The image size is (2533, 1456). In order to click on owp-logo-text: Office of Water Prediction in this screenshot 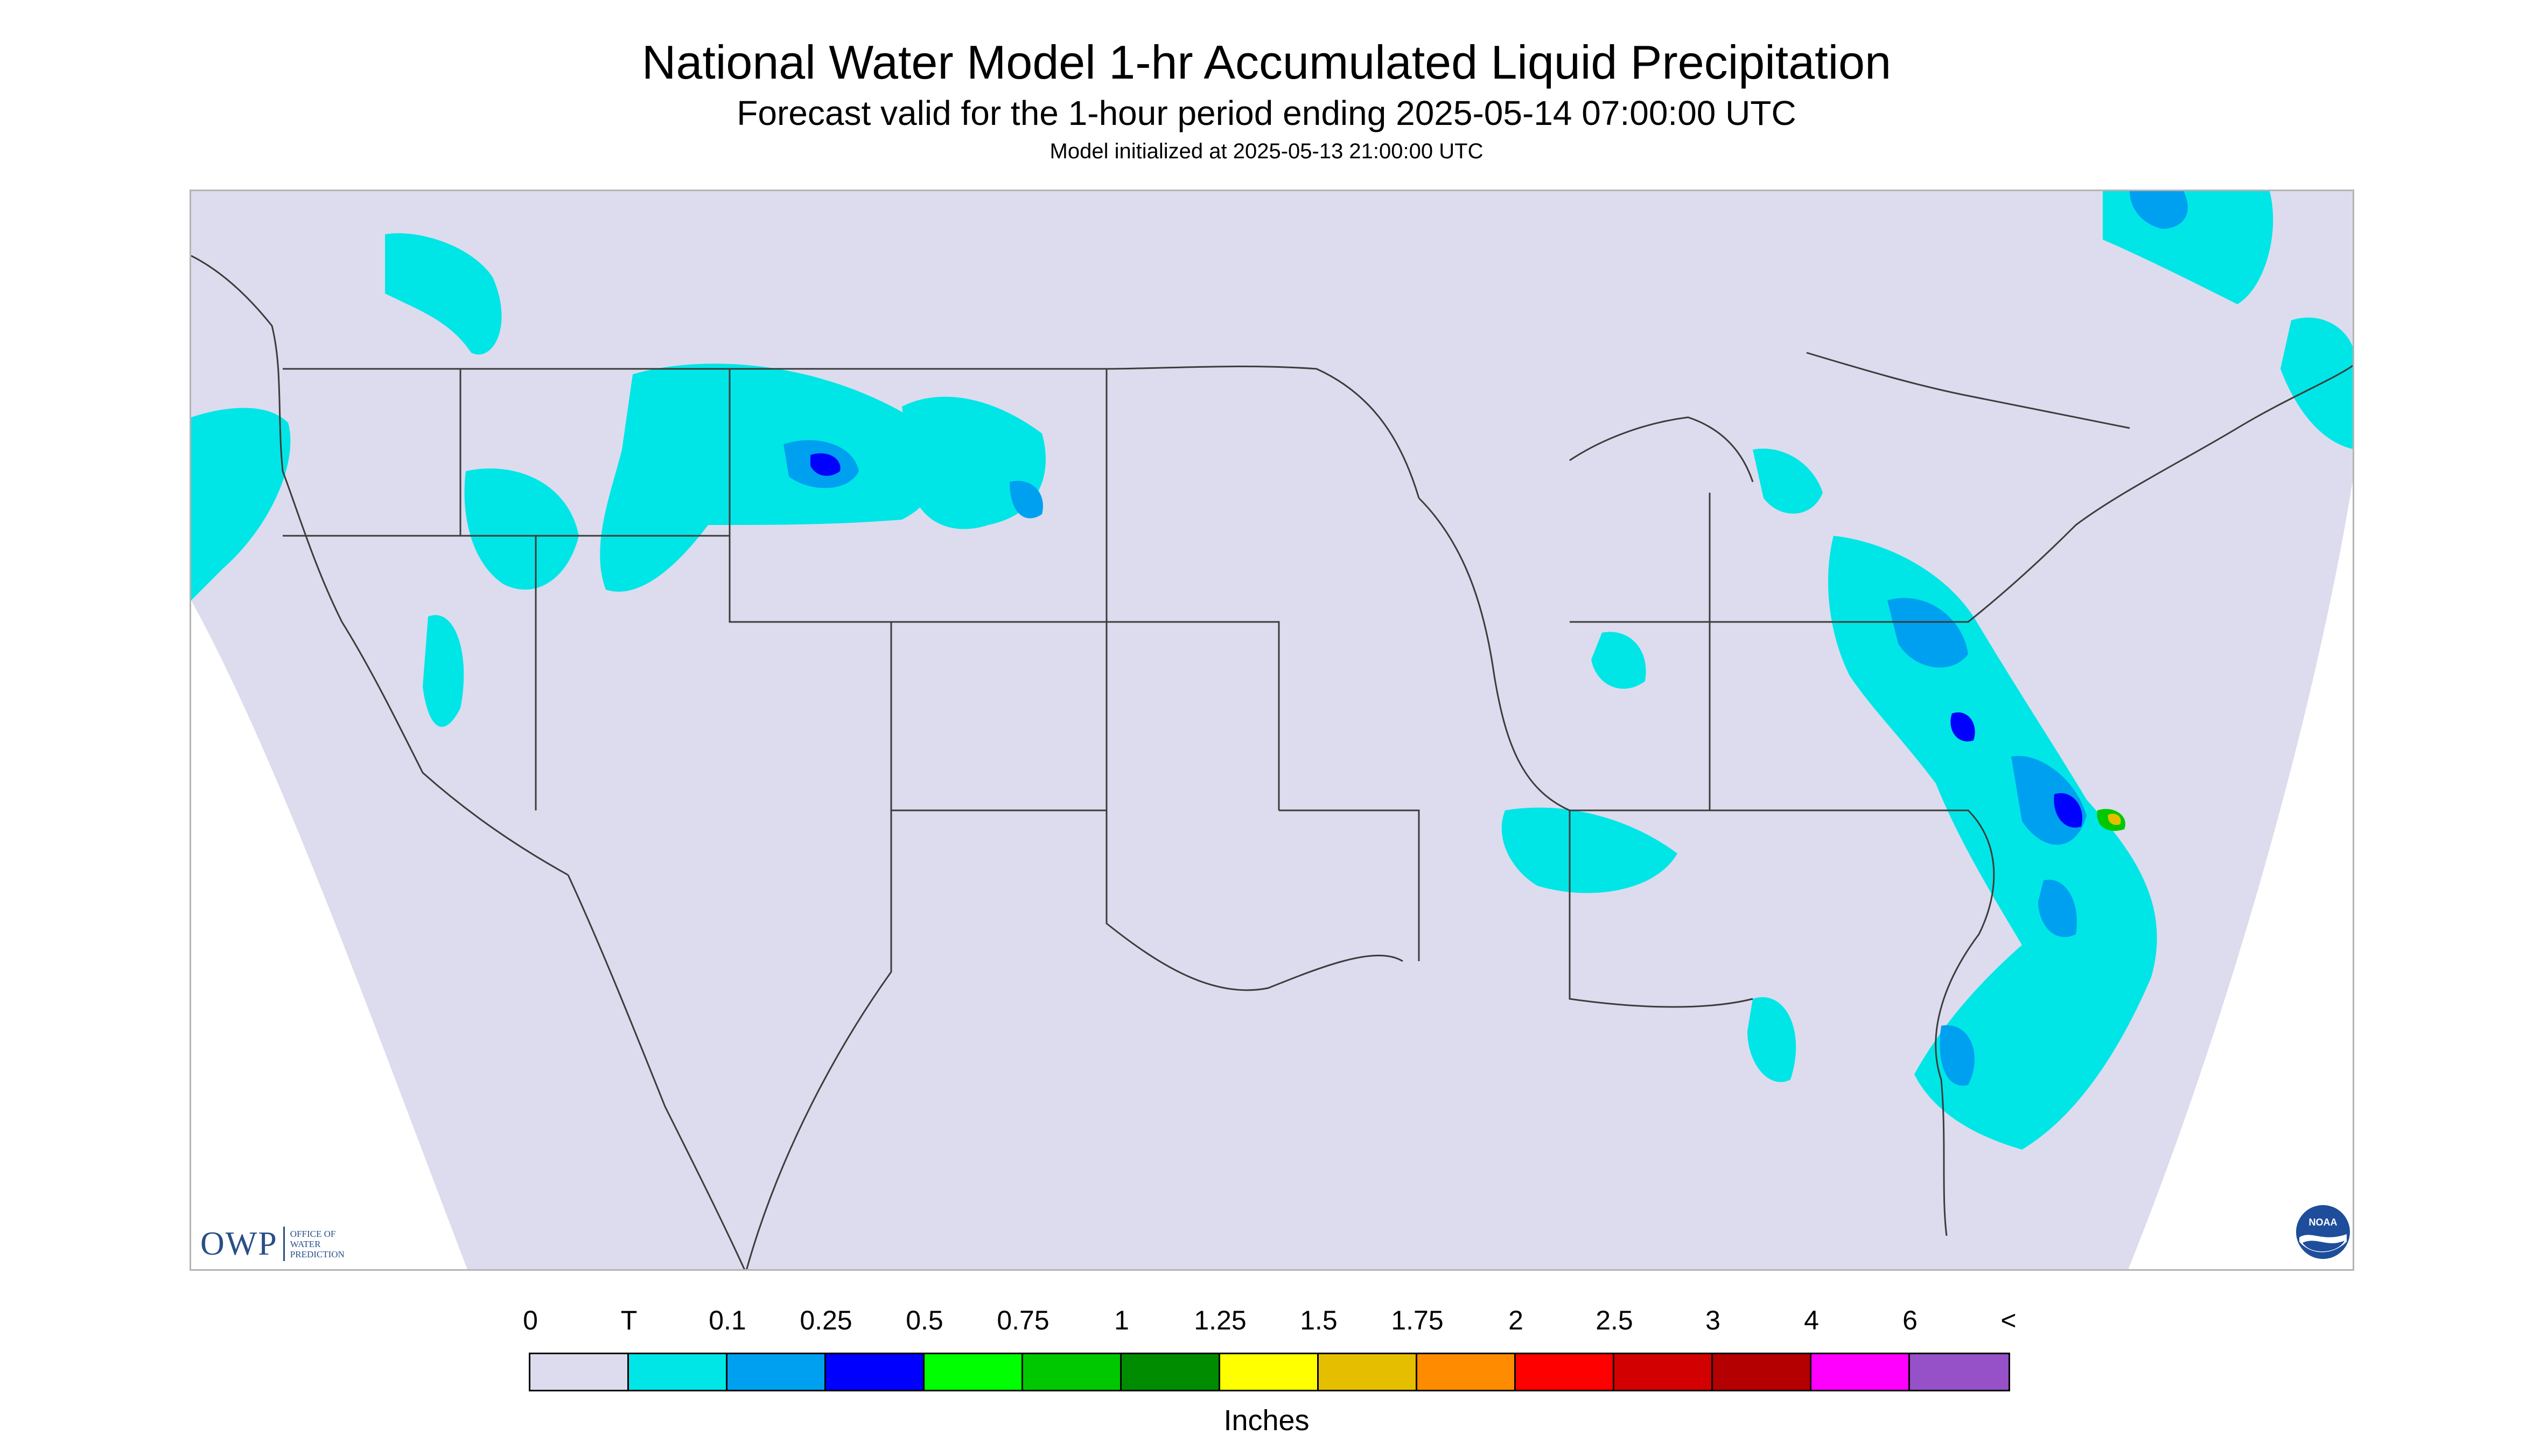, I will do `click(317, 1243)`.